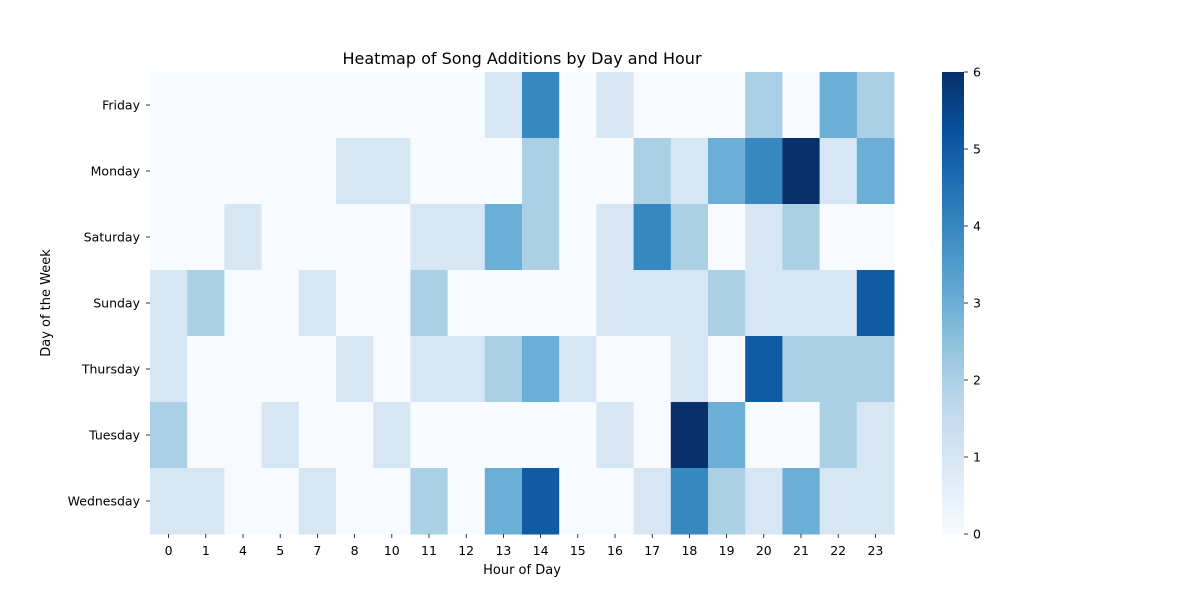 The width and height of the screenshot is (1200, 600). I want to click on x-tick-label: 10, so click(392, 550).